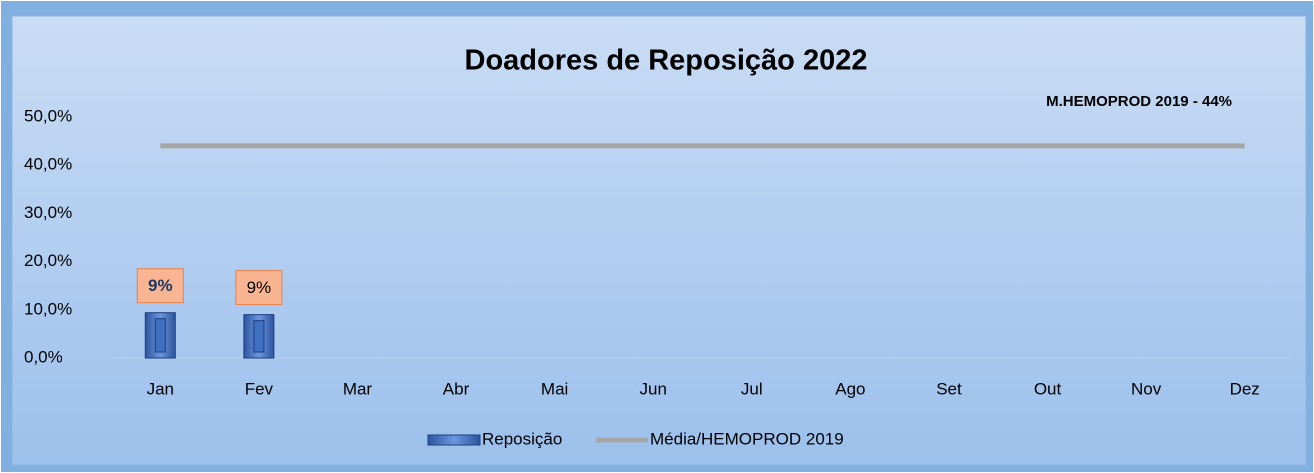  Describe the element at coordinates (1146, 388) in the screenshot. I see `x-tick-label: Nov` at that location.